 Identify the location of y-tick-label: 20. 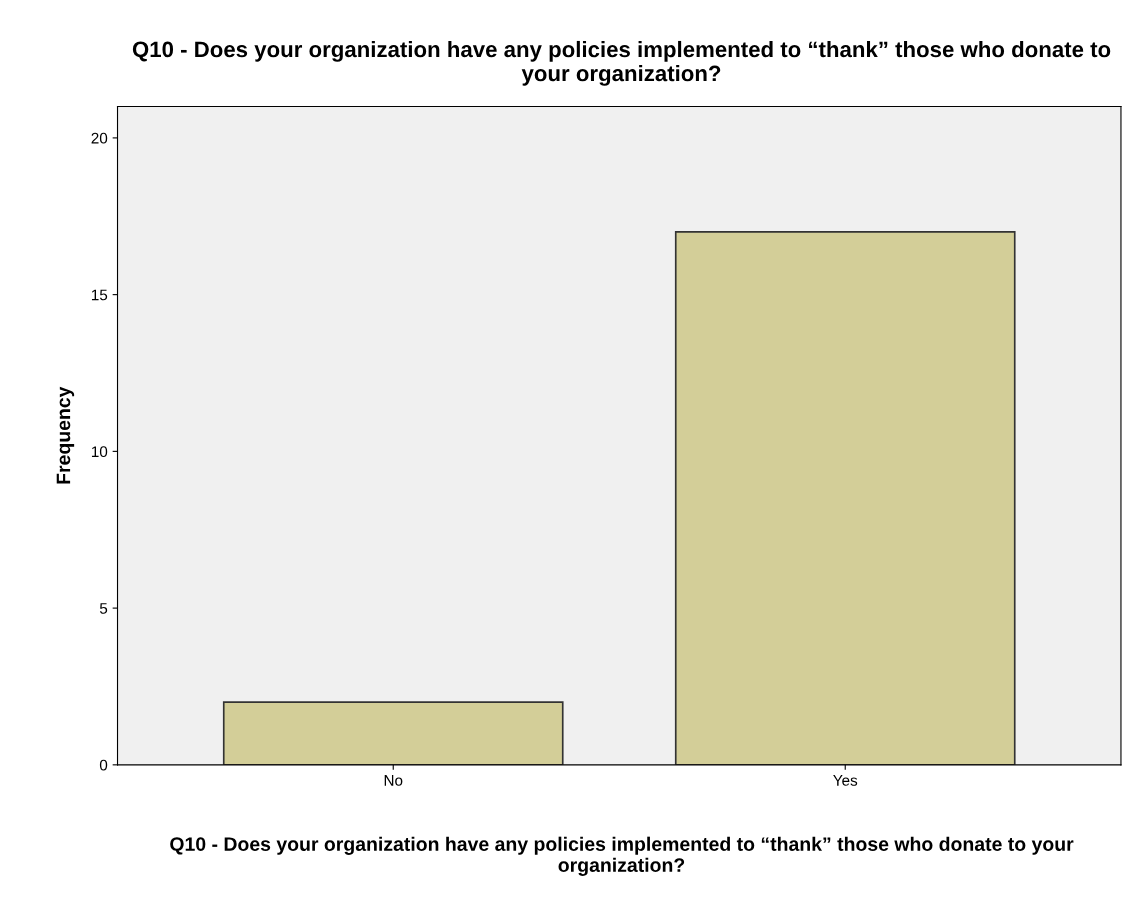
(99, 138).